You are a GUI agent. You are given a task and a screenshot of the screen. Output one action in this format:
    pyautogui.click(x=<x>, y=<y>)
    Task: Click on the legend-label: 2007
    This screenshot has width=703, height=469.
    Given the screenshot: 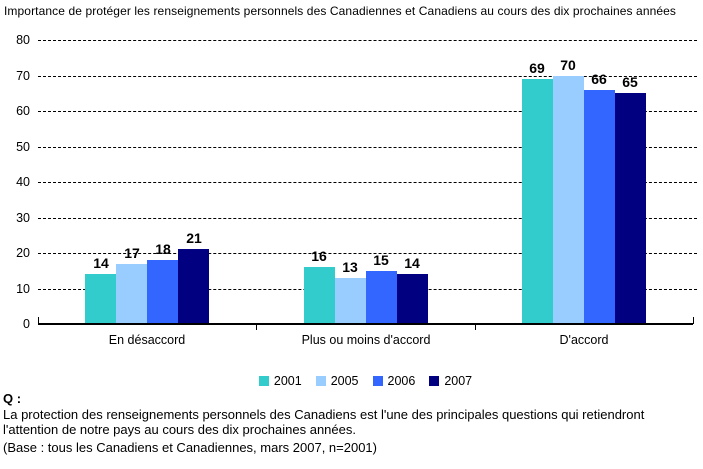 What is the action you would take?
    pyautogui.click(x=458, y=381)
    